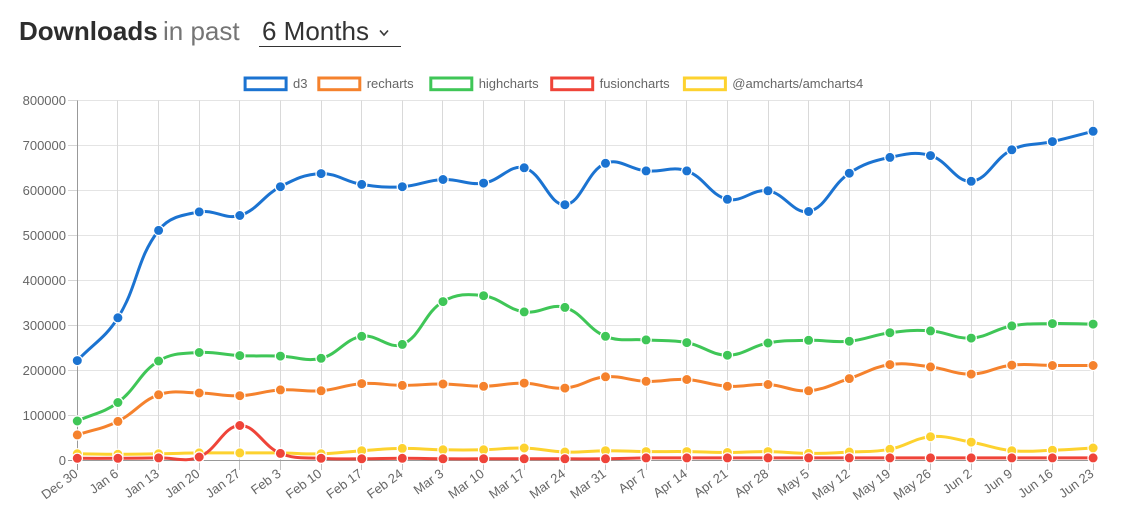 This screenshot has height=525, width=1136. Describe the element at coordinates (44, 235) in the screenshot. I see `svg-text: 500000` at that location.